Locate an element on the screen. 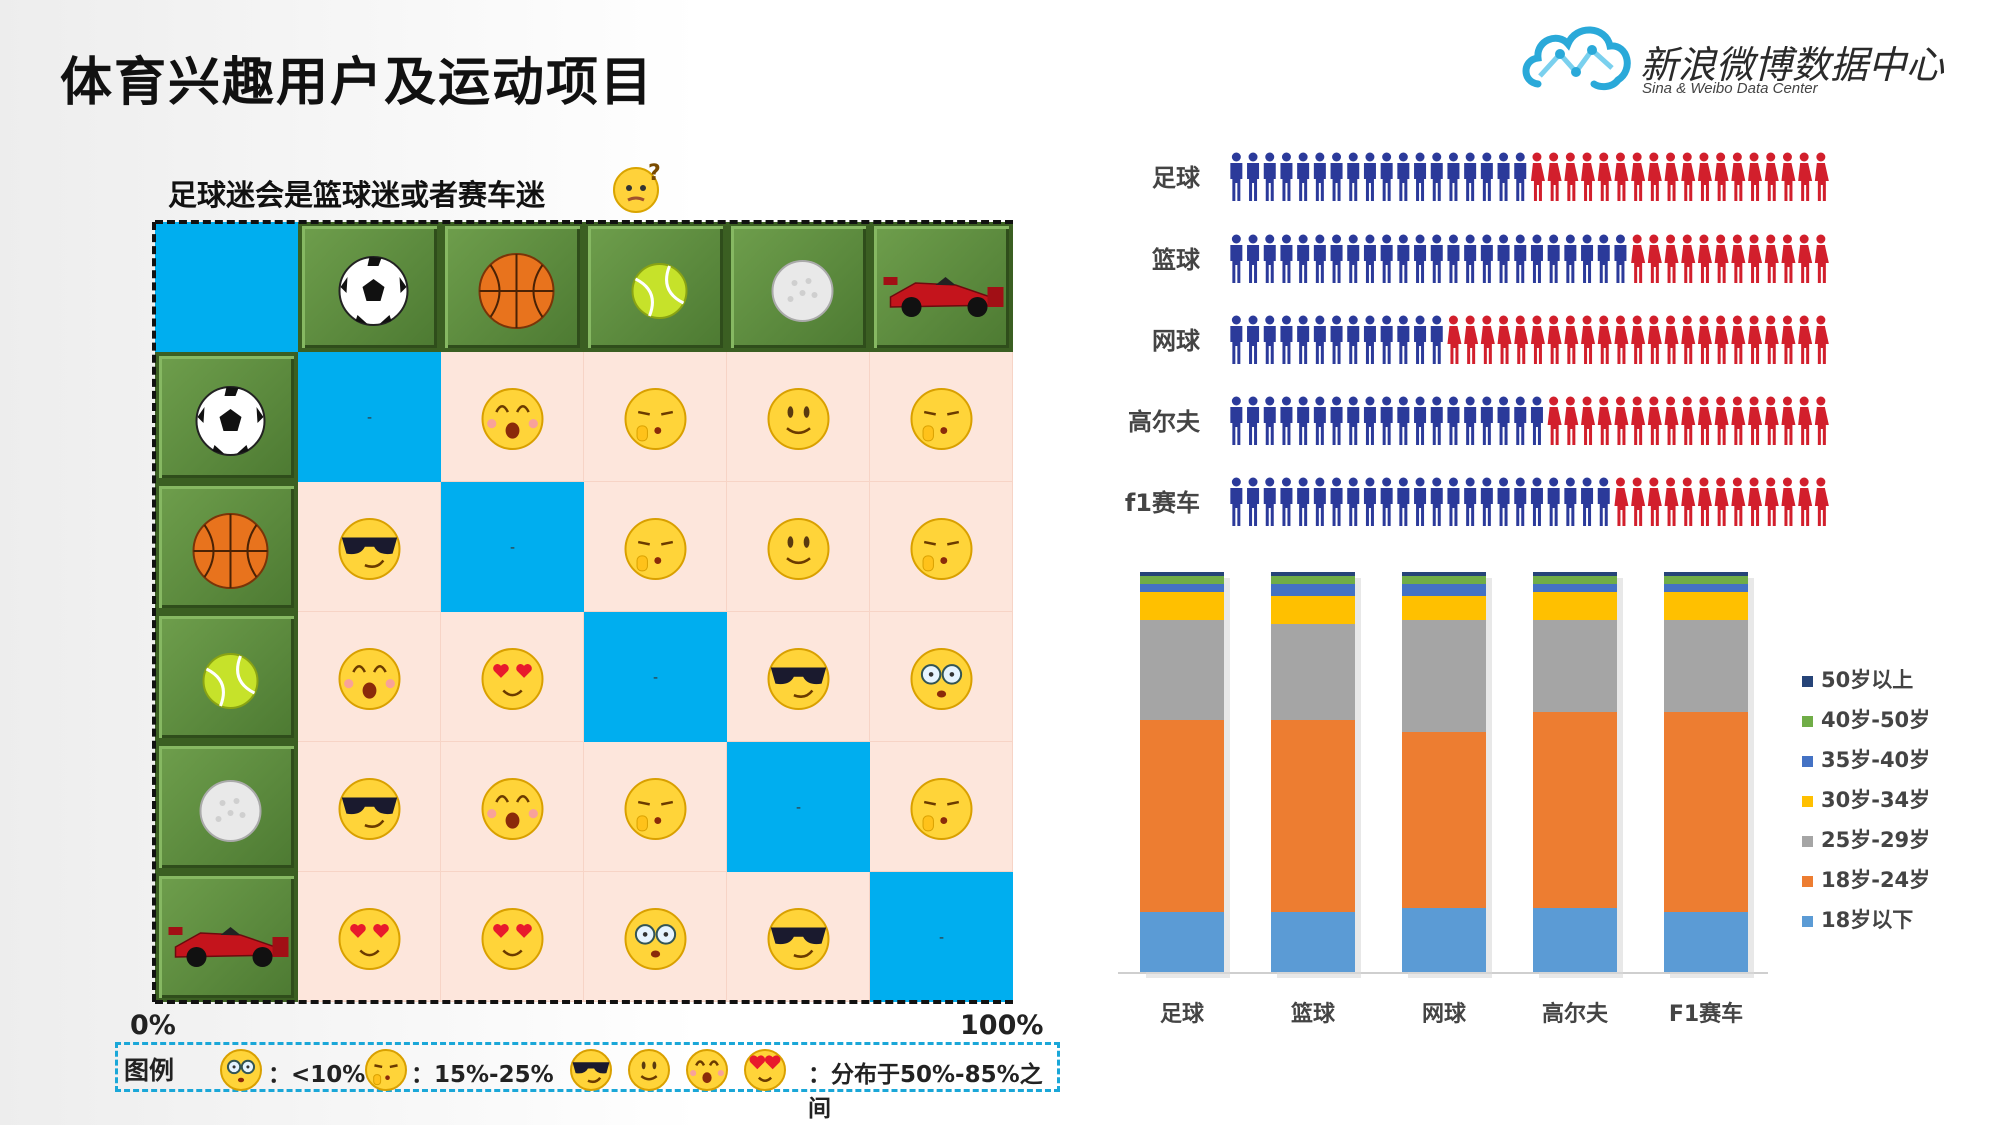 This screenshot has width=2000, height=1125. smile-emoji-icon is located at coordinates (798, 549).